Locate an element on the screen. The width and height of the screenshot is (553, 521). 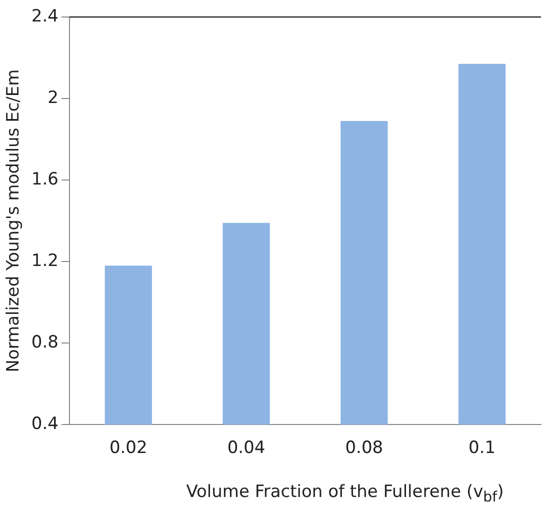
y-tick-label: 0.4 is located at coordinates (44, 424).